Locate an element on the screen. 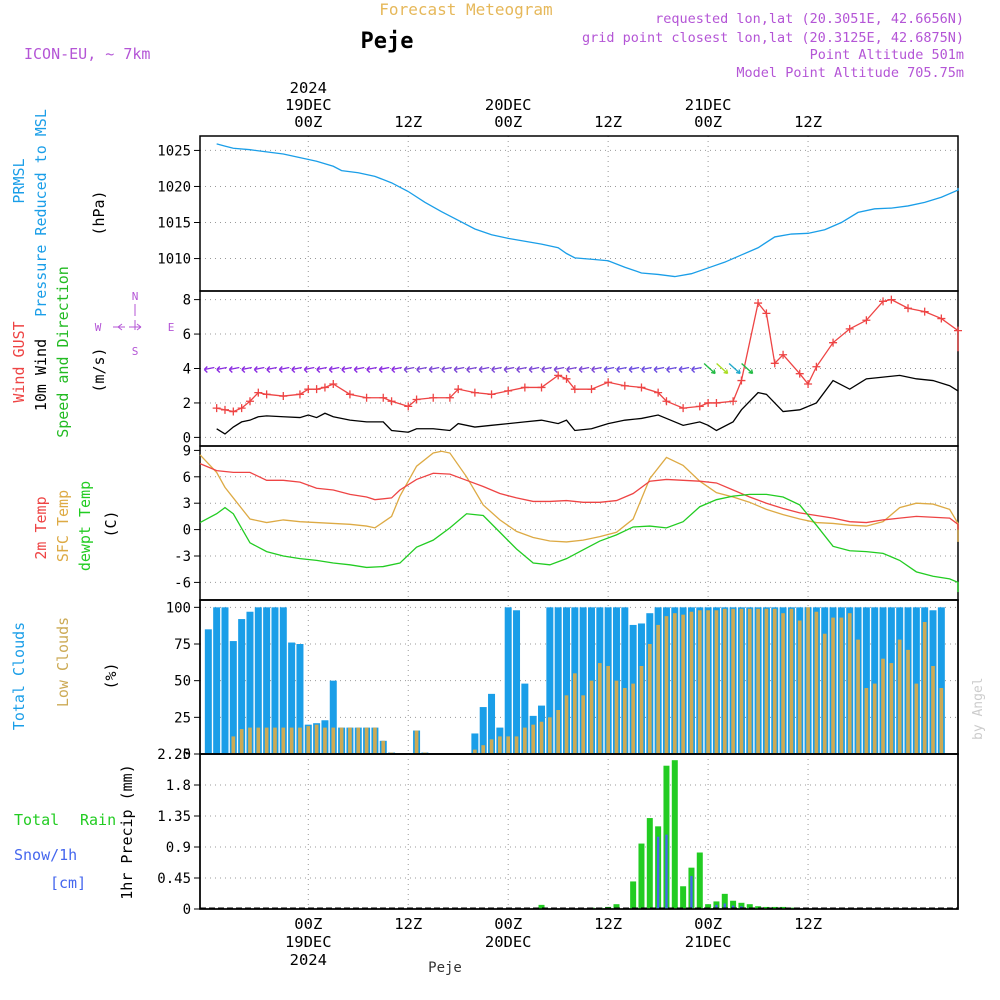 This screenshot has height=1000, width=1000. panel-label: Speed and Direction is located at coordinates (63, 352).